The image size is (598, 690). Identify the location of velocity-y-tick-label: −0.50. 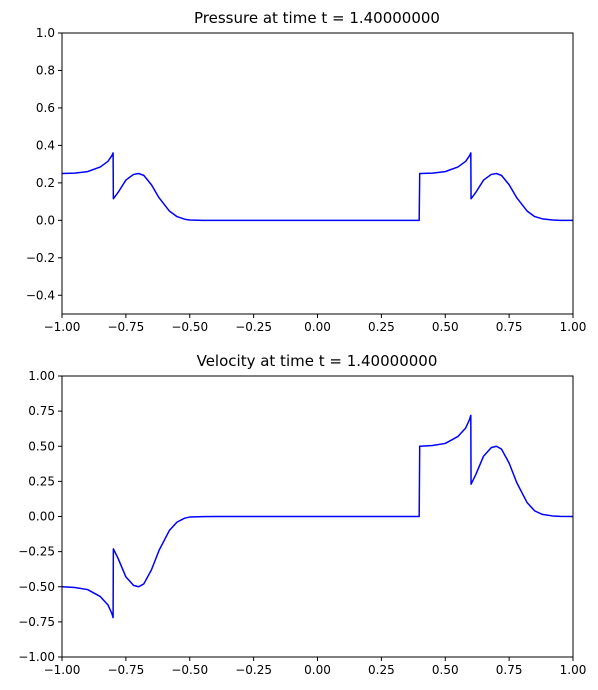
(36, 587).